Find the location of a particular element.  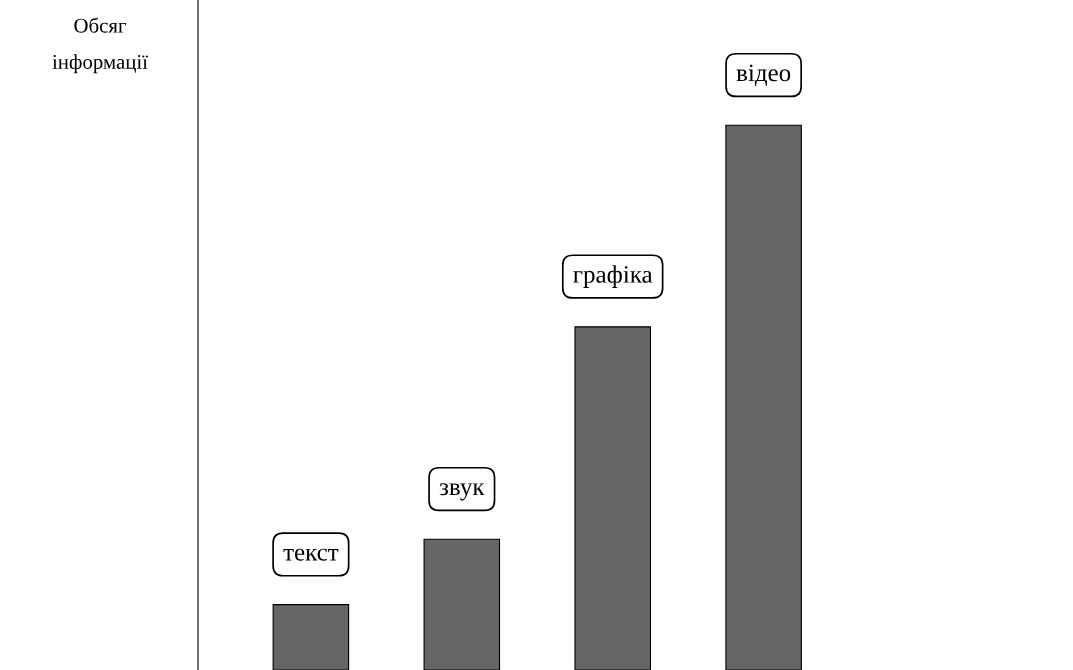

x-tick-label: текст is located at coordinates (311, 554).